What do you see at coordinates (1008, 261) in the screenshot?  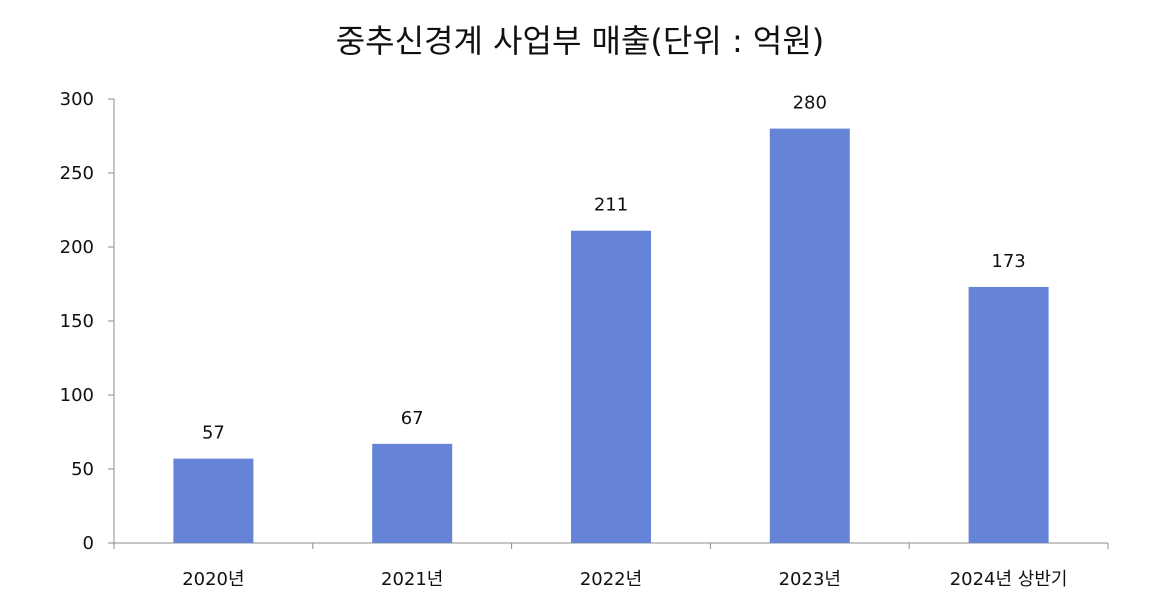 I see `data-label: 173` at bounding box center [1008, 261].